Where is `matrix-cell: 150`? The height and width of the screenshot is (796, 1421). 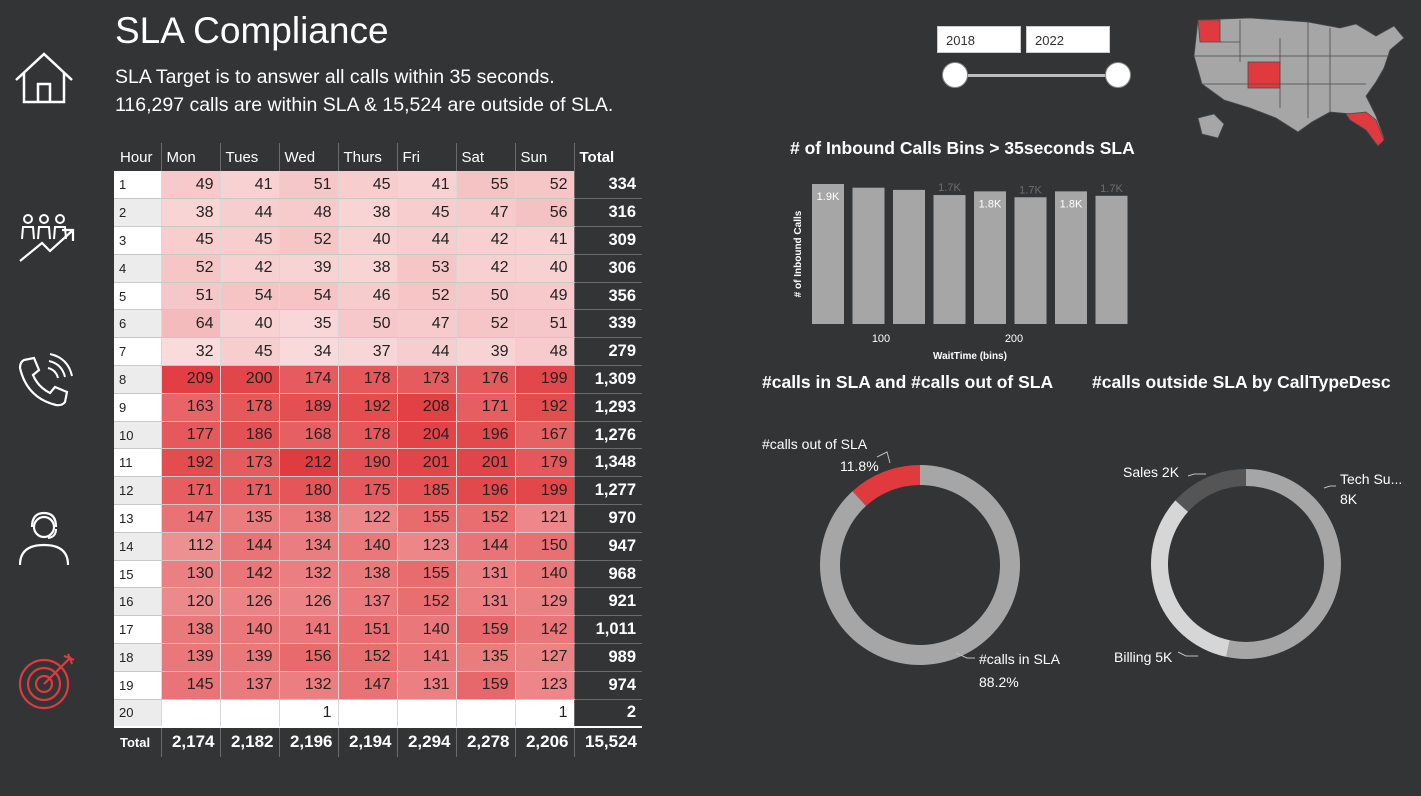 matrix-cell: 150 is located at coordinates (544, 546).